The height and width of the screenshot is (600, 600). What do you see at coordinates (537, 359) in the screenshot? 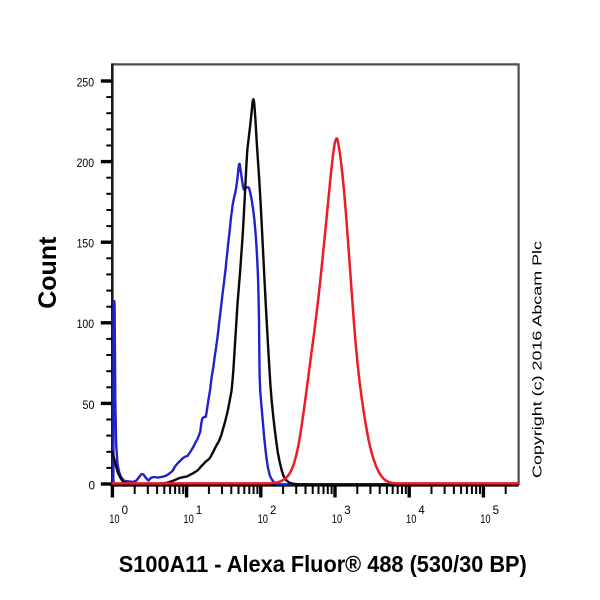
I see `svg-text: Copyright (c) 2016 Abcam Plc` at bounding box center [537, 359].